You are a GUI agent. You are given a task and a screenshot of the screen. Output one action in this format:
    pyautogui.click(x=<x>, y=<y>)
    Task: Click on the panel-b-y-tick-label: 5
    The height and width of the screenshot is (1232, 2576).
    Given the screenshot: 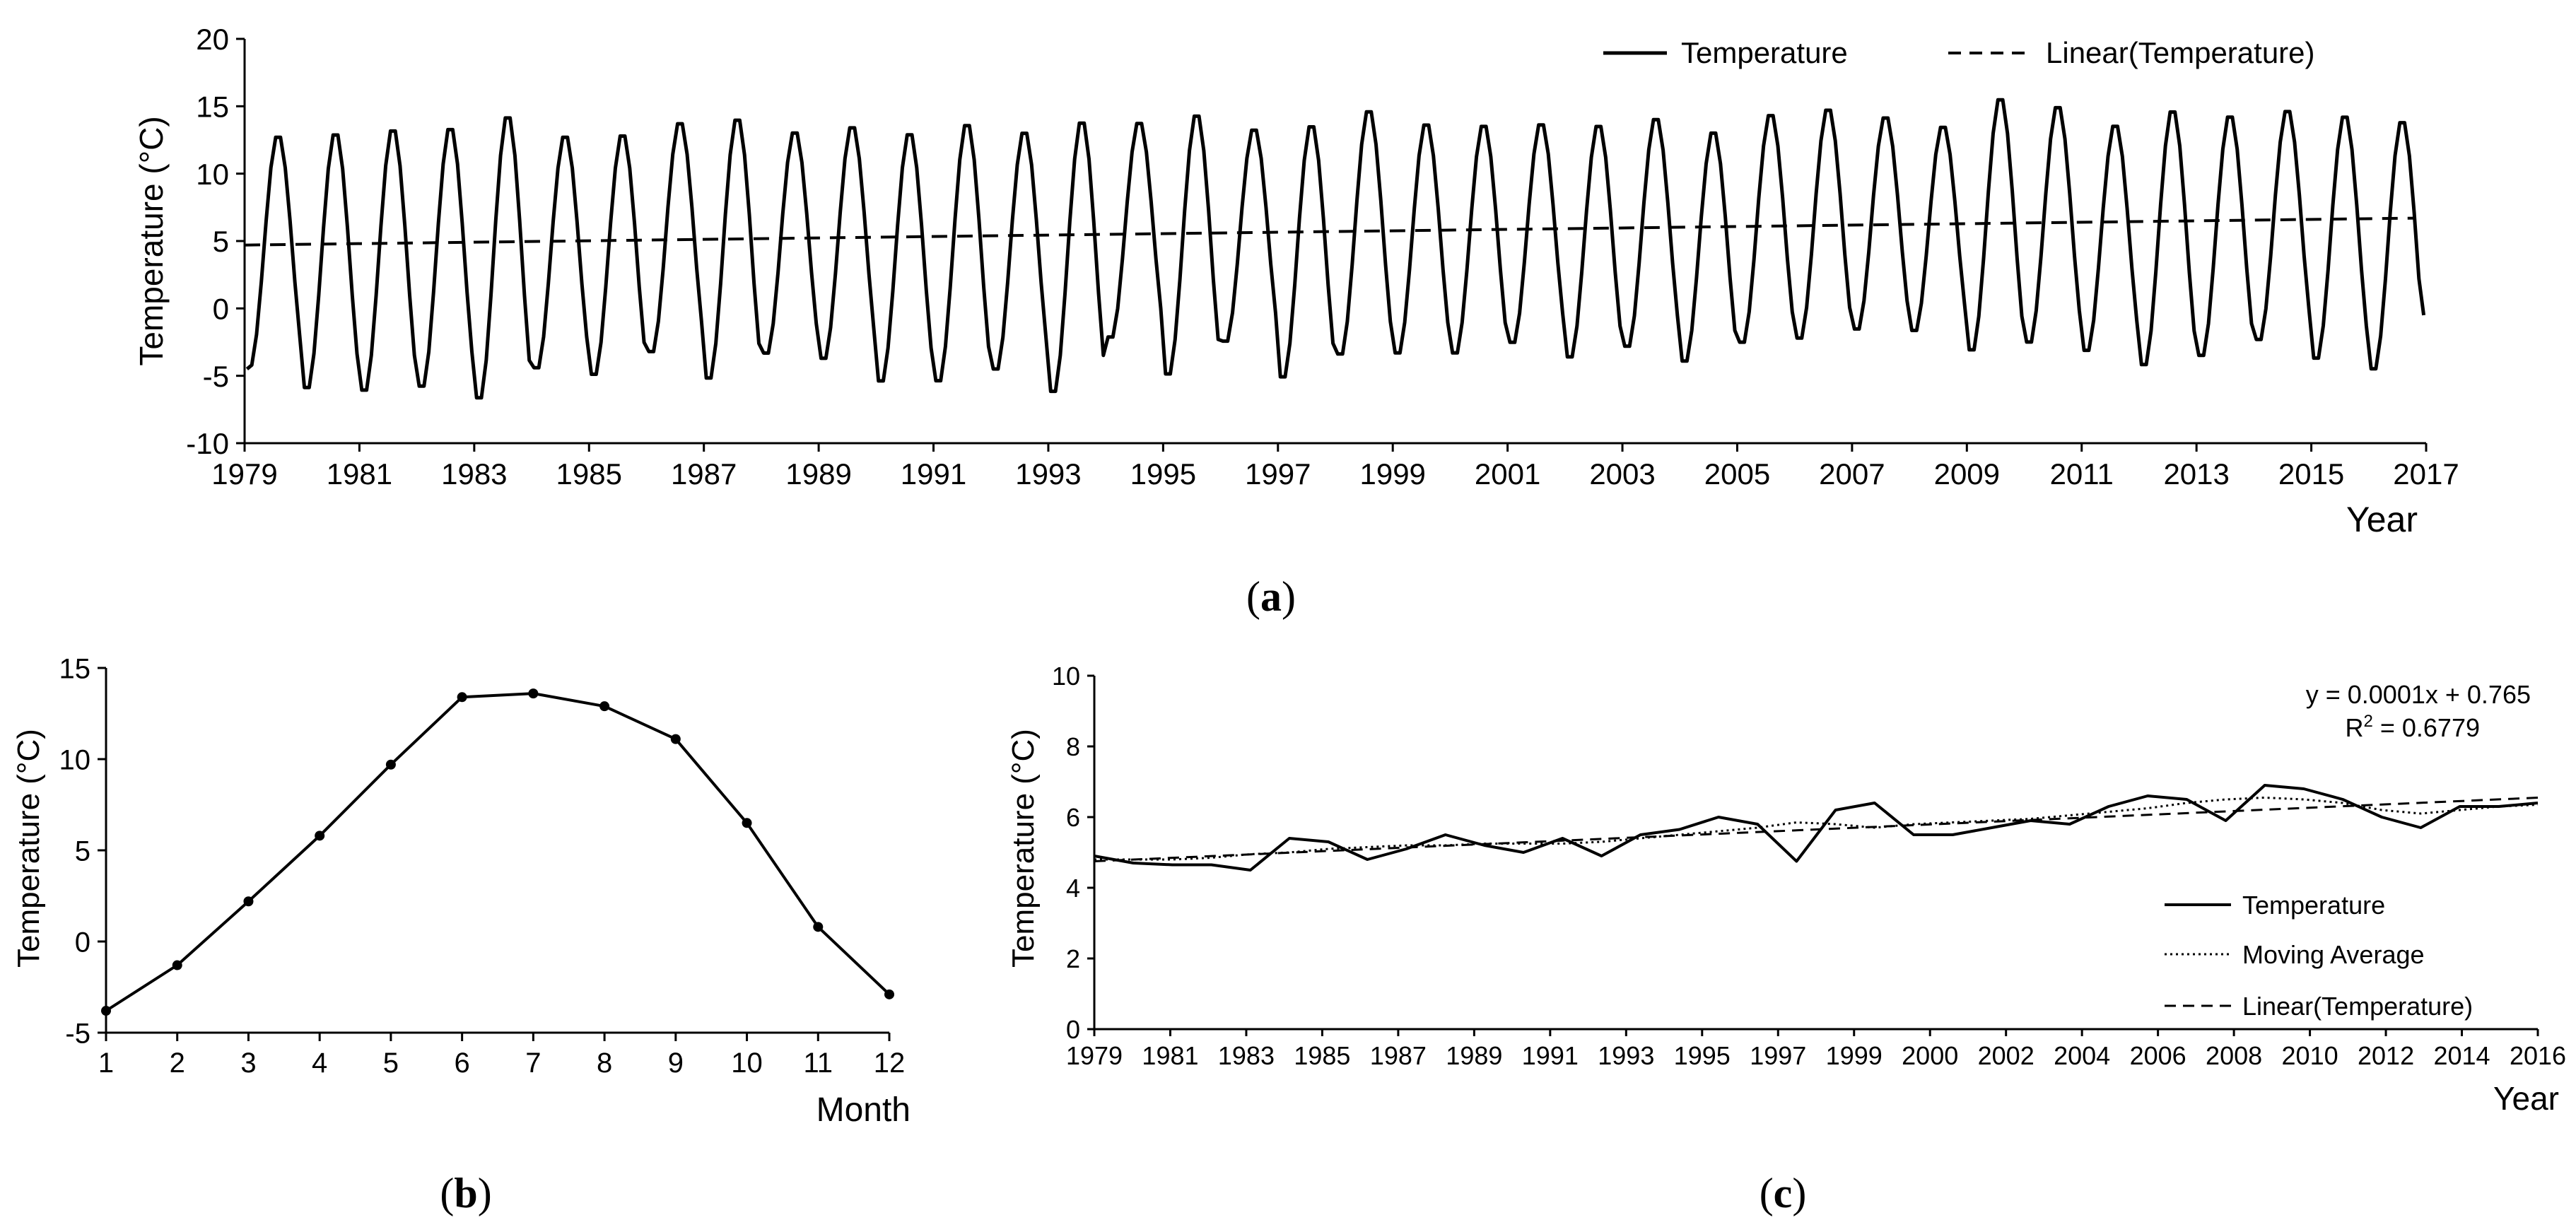 What is the action you would take?
    pyautogui.click(x=83, y=851)
    